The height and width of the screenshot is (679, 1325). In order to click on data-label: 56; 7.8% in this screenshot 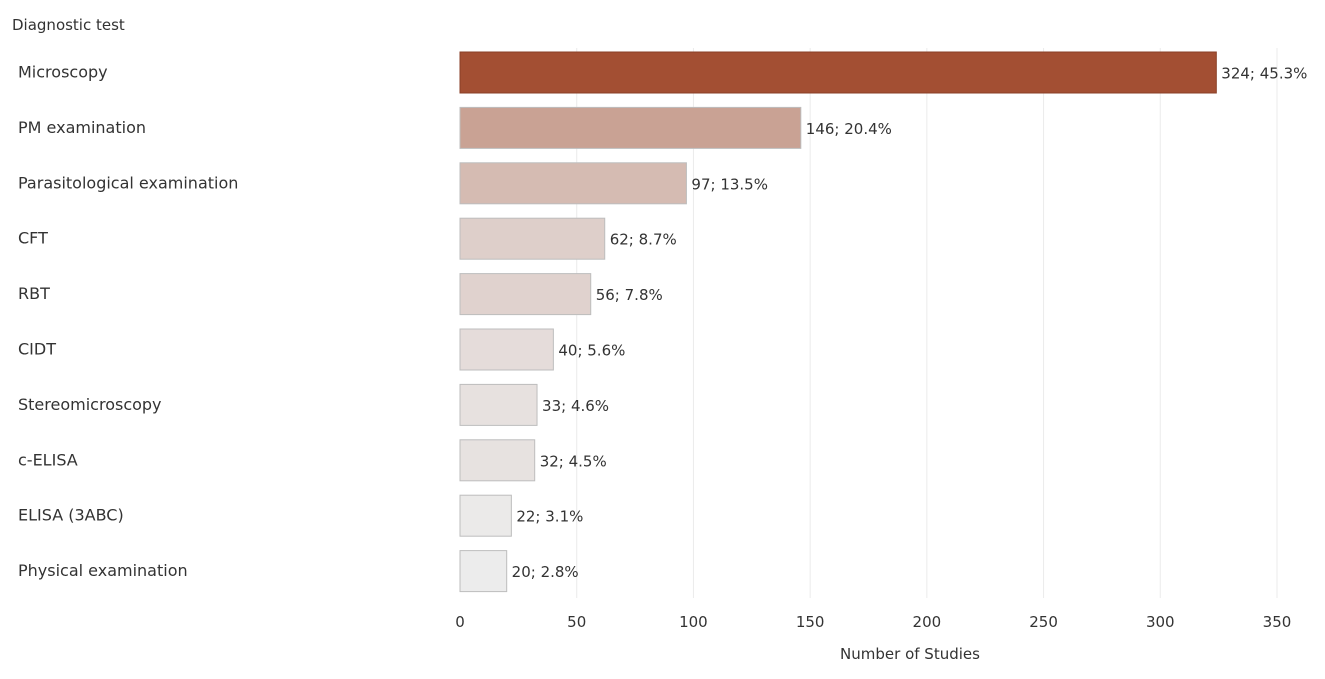, I will do `click(629, 295)`.